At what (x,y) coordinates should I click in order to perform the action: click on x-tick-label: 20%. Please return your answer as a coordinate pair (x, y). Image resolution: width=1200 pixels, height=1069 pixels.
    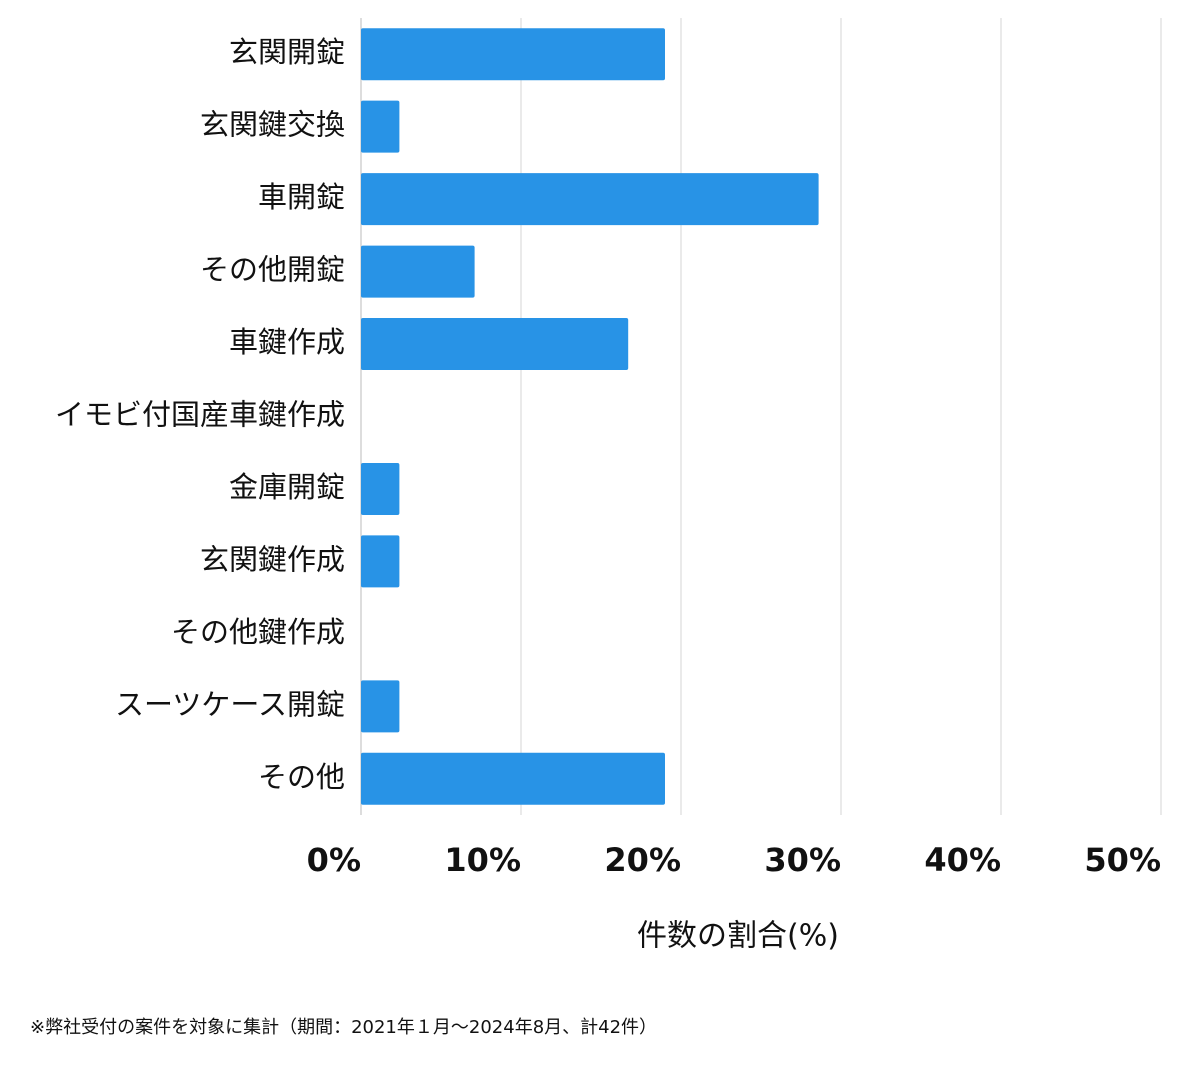
    Looking at the image, I should click on (642, 860).